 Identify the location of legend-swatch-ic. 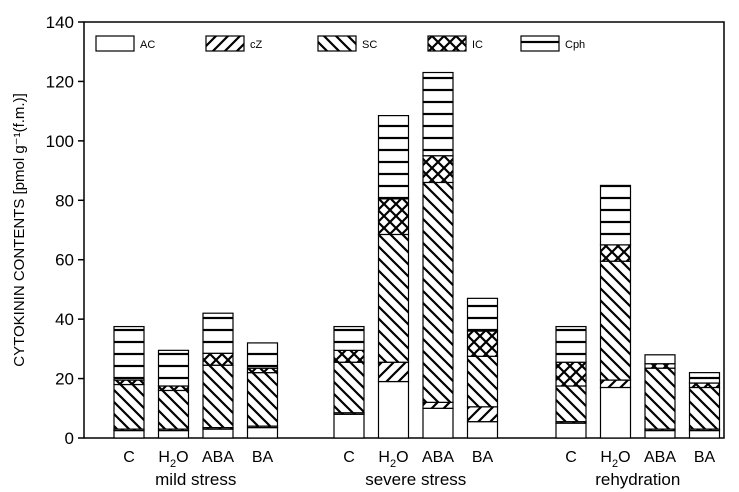
(447, 43).